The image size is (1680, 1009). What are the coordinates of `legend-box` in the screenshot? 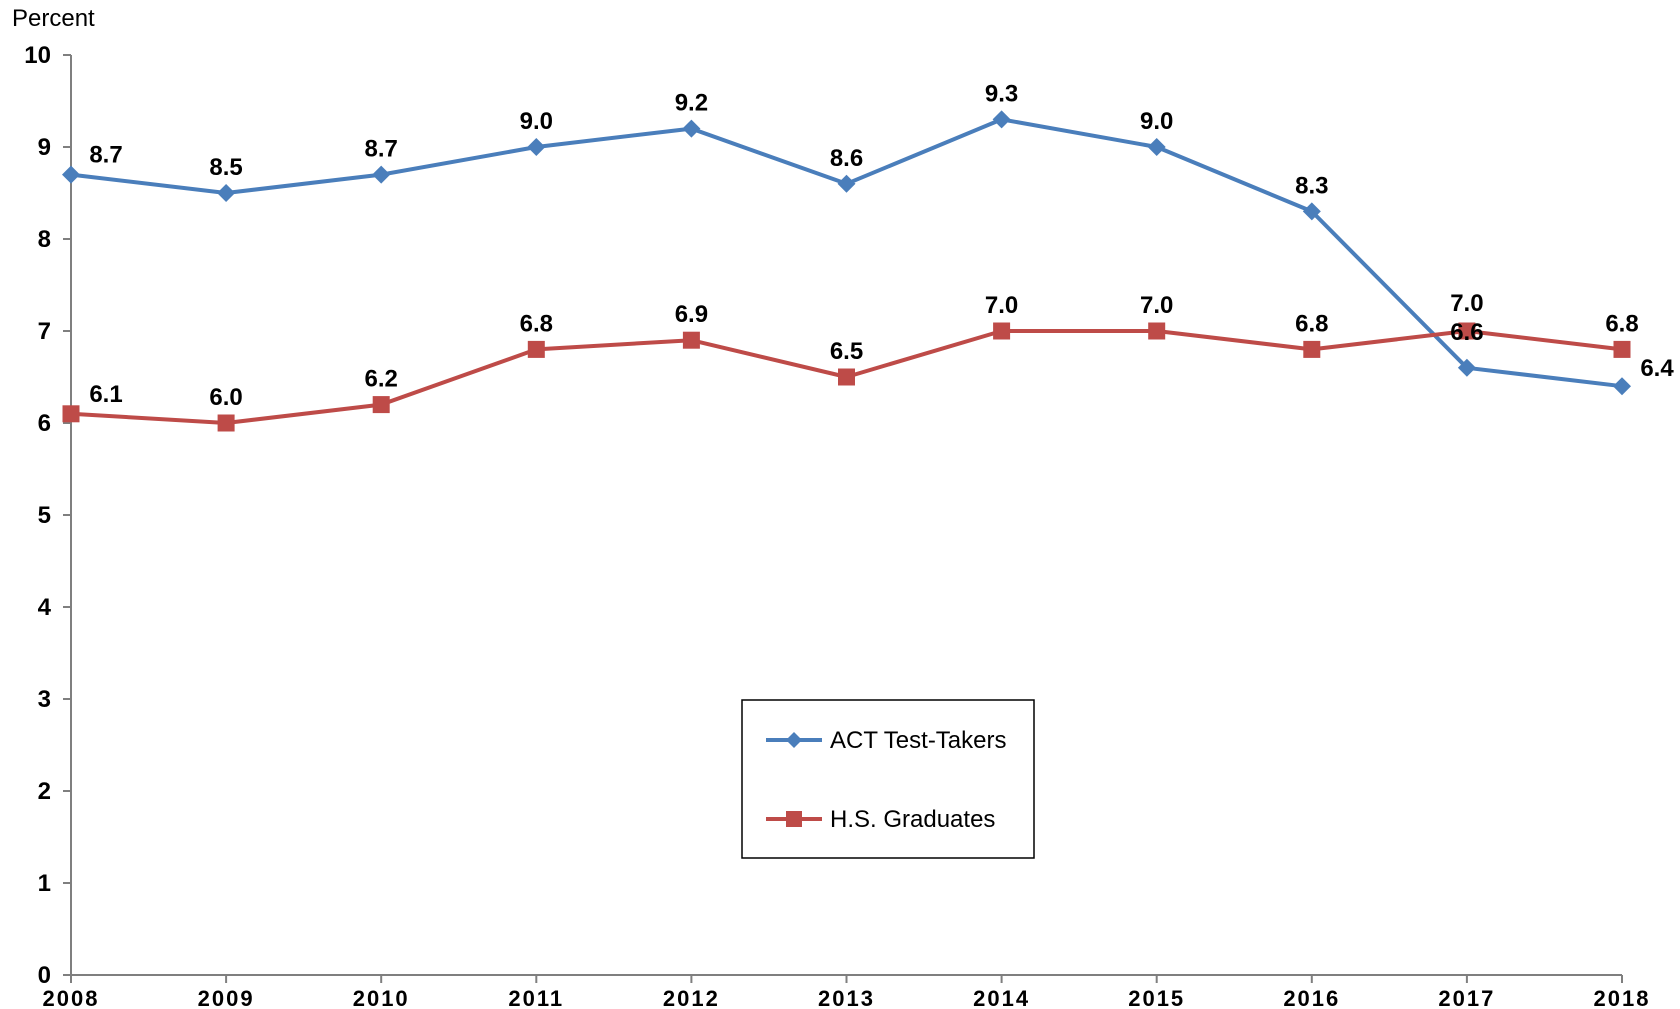 It's located at (888, 779).